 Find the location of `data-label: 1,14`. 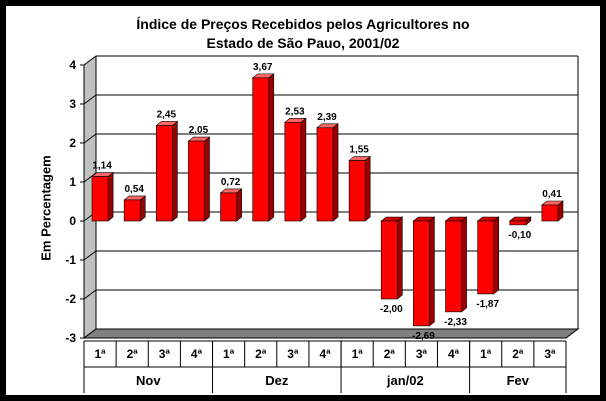

data-label: 1,14 is located at coordinates (102, 166).